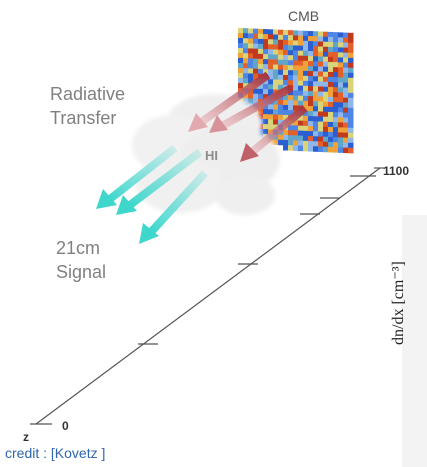  What do you see at coordinates (304, 16) in the screenshot?
I see `cmb-label: CMB` at bounding box center [304, 16].